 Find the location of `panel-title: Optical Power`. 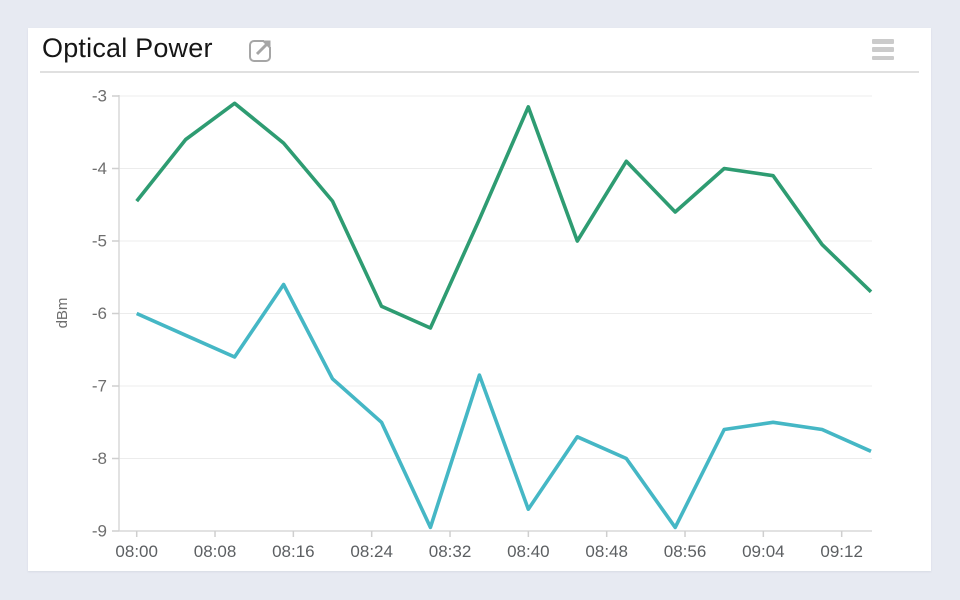

panel-title: Optical Power is located at coordinates (127, 48).